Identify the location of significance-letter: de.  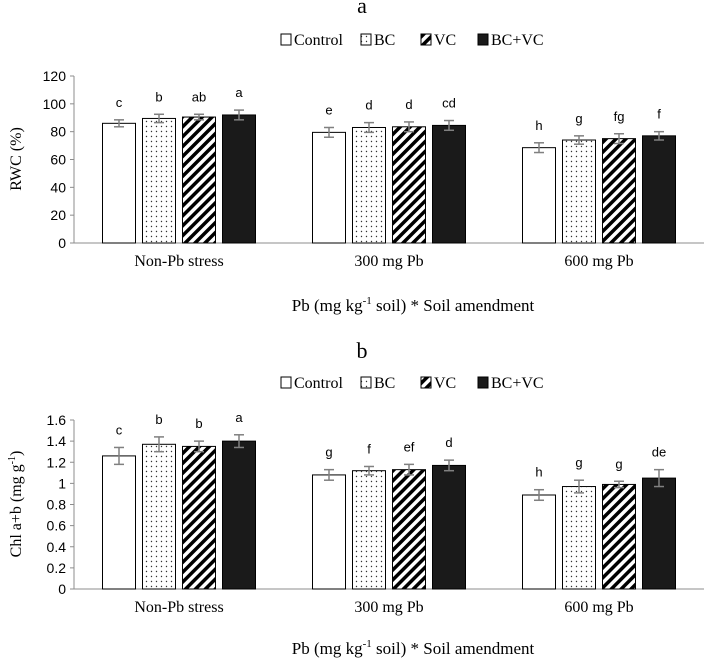
(659, 452).